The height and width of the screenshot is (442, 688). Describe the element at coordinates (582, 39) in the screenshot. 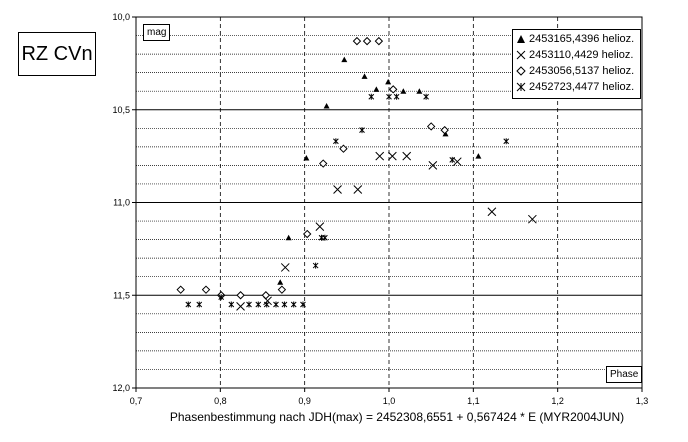

I see `legend-label: 2453165,4396 helioz.` at that location.